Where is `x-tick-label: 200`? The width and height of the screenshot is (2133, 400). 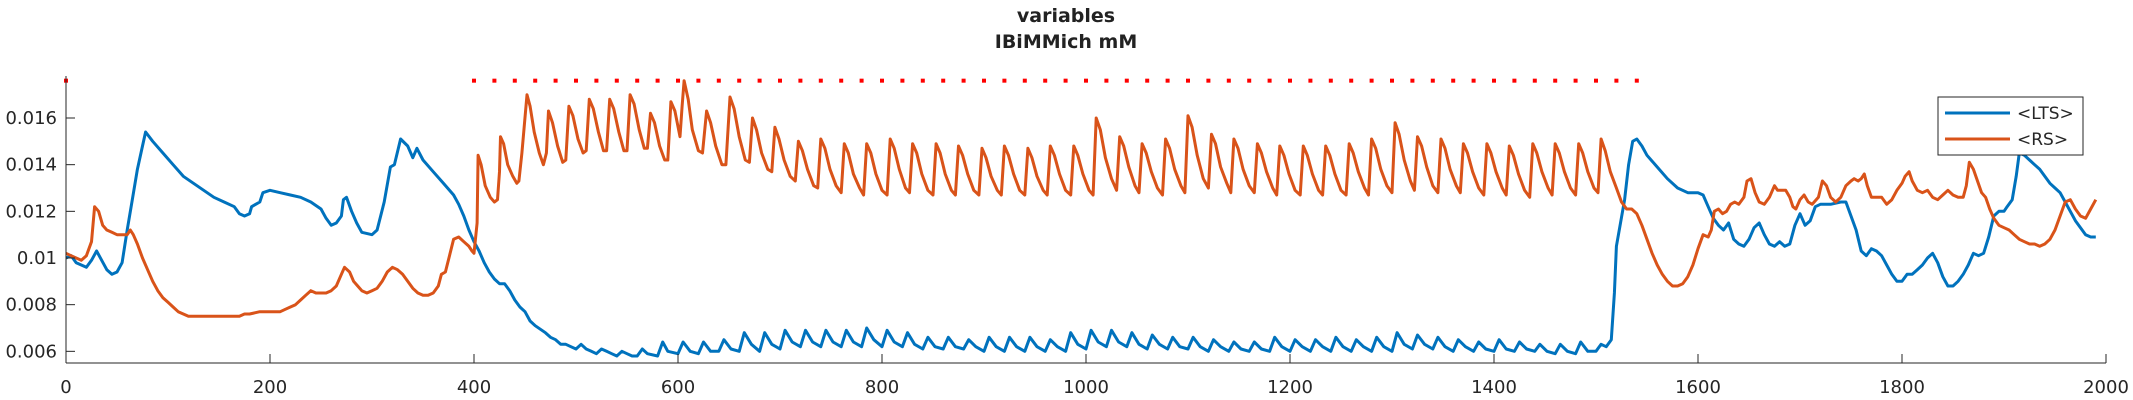
x-tick-label: 200 is located at coordinates (270, 387).